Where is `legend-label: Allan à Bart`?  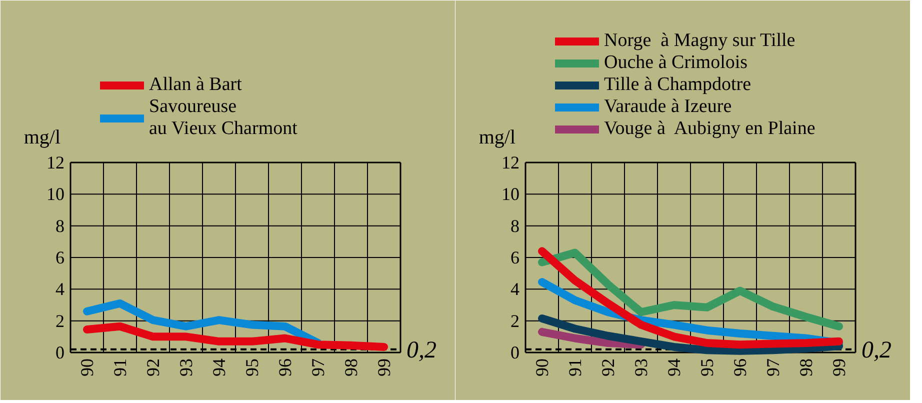 legend-label: Allan à Bart is located at coordinates (195, 85).